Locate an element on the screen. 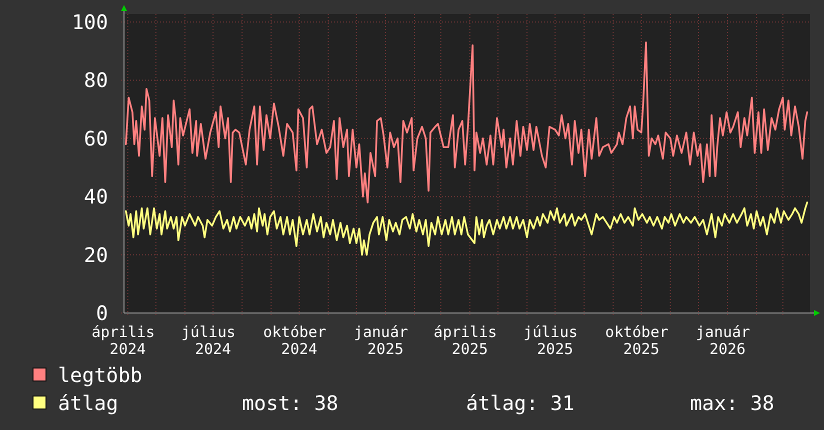 The height and width of the screenshot is (430, 824). y-tick-label: 60 is located at coordinates (96, 138).